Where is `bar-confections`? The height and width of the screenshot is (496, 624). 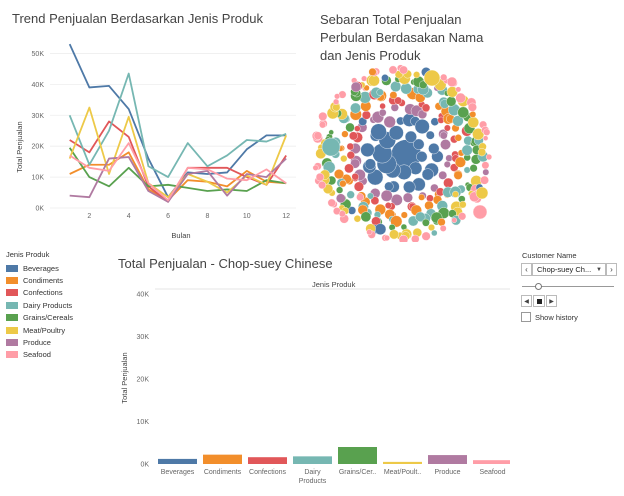 bar-confections is located at coordinates (267, 460).